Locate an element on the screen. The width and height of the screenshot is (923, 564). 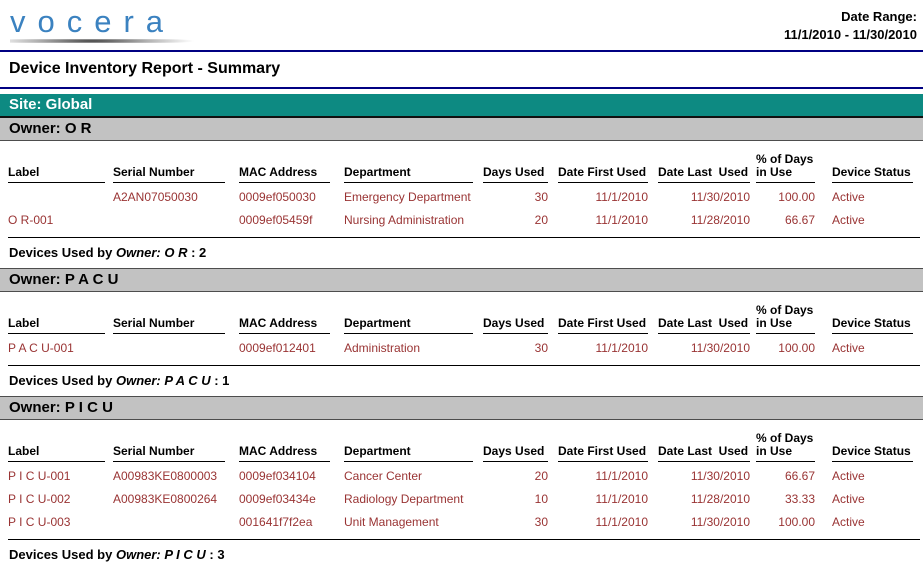
column-header: Serial Number is located at coordinates (176, 167).